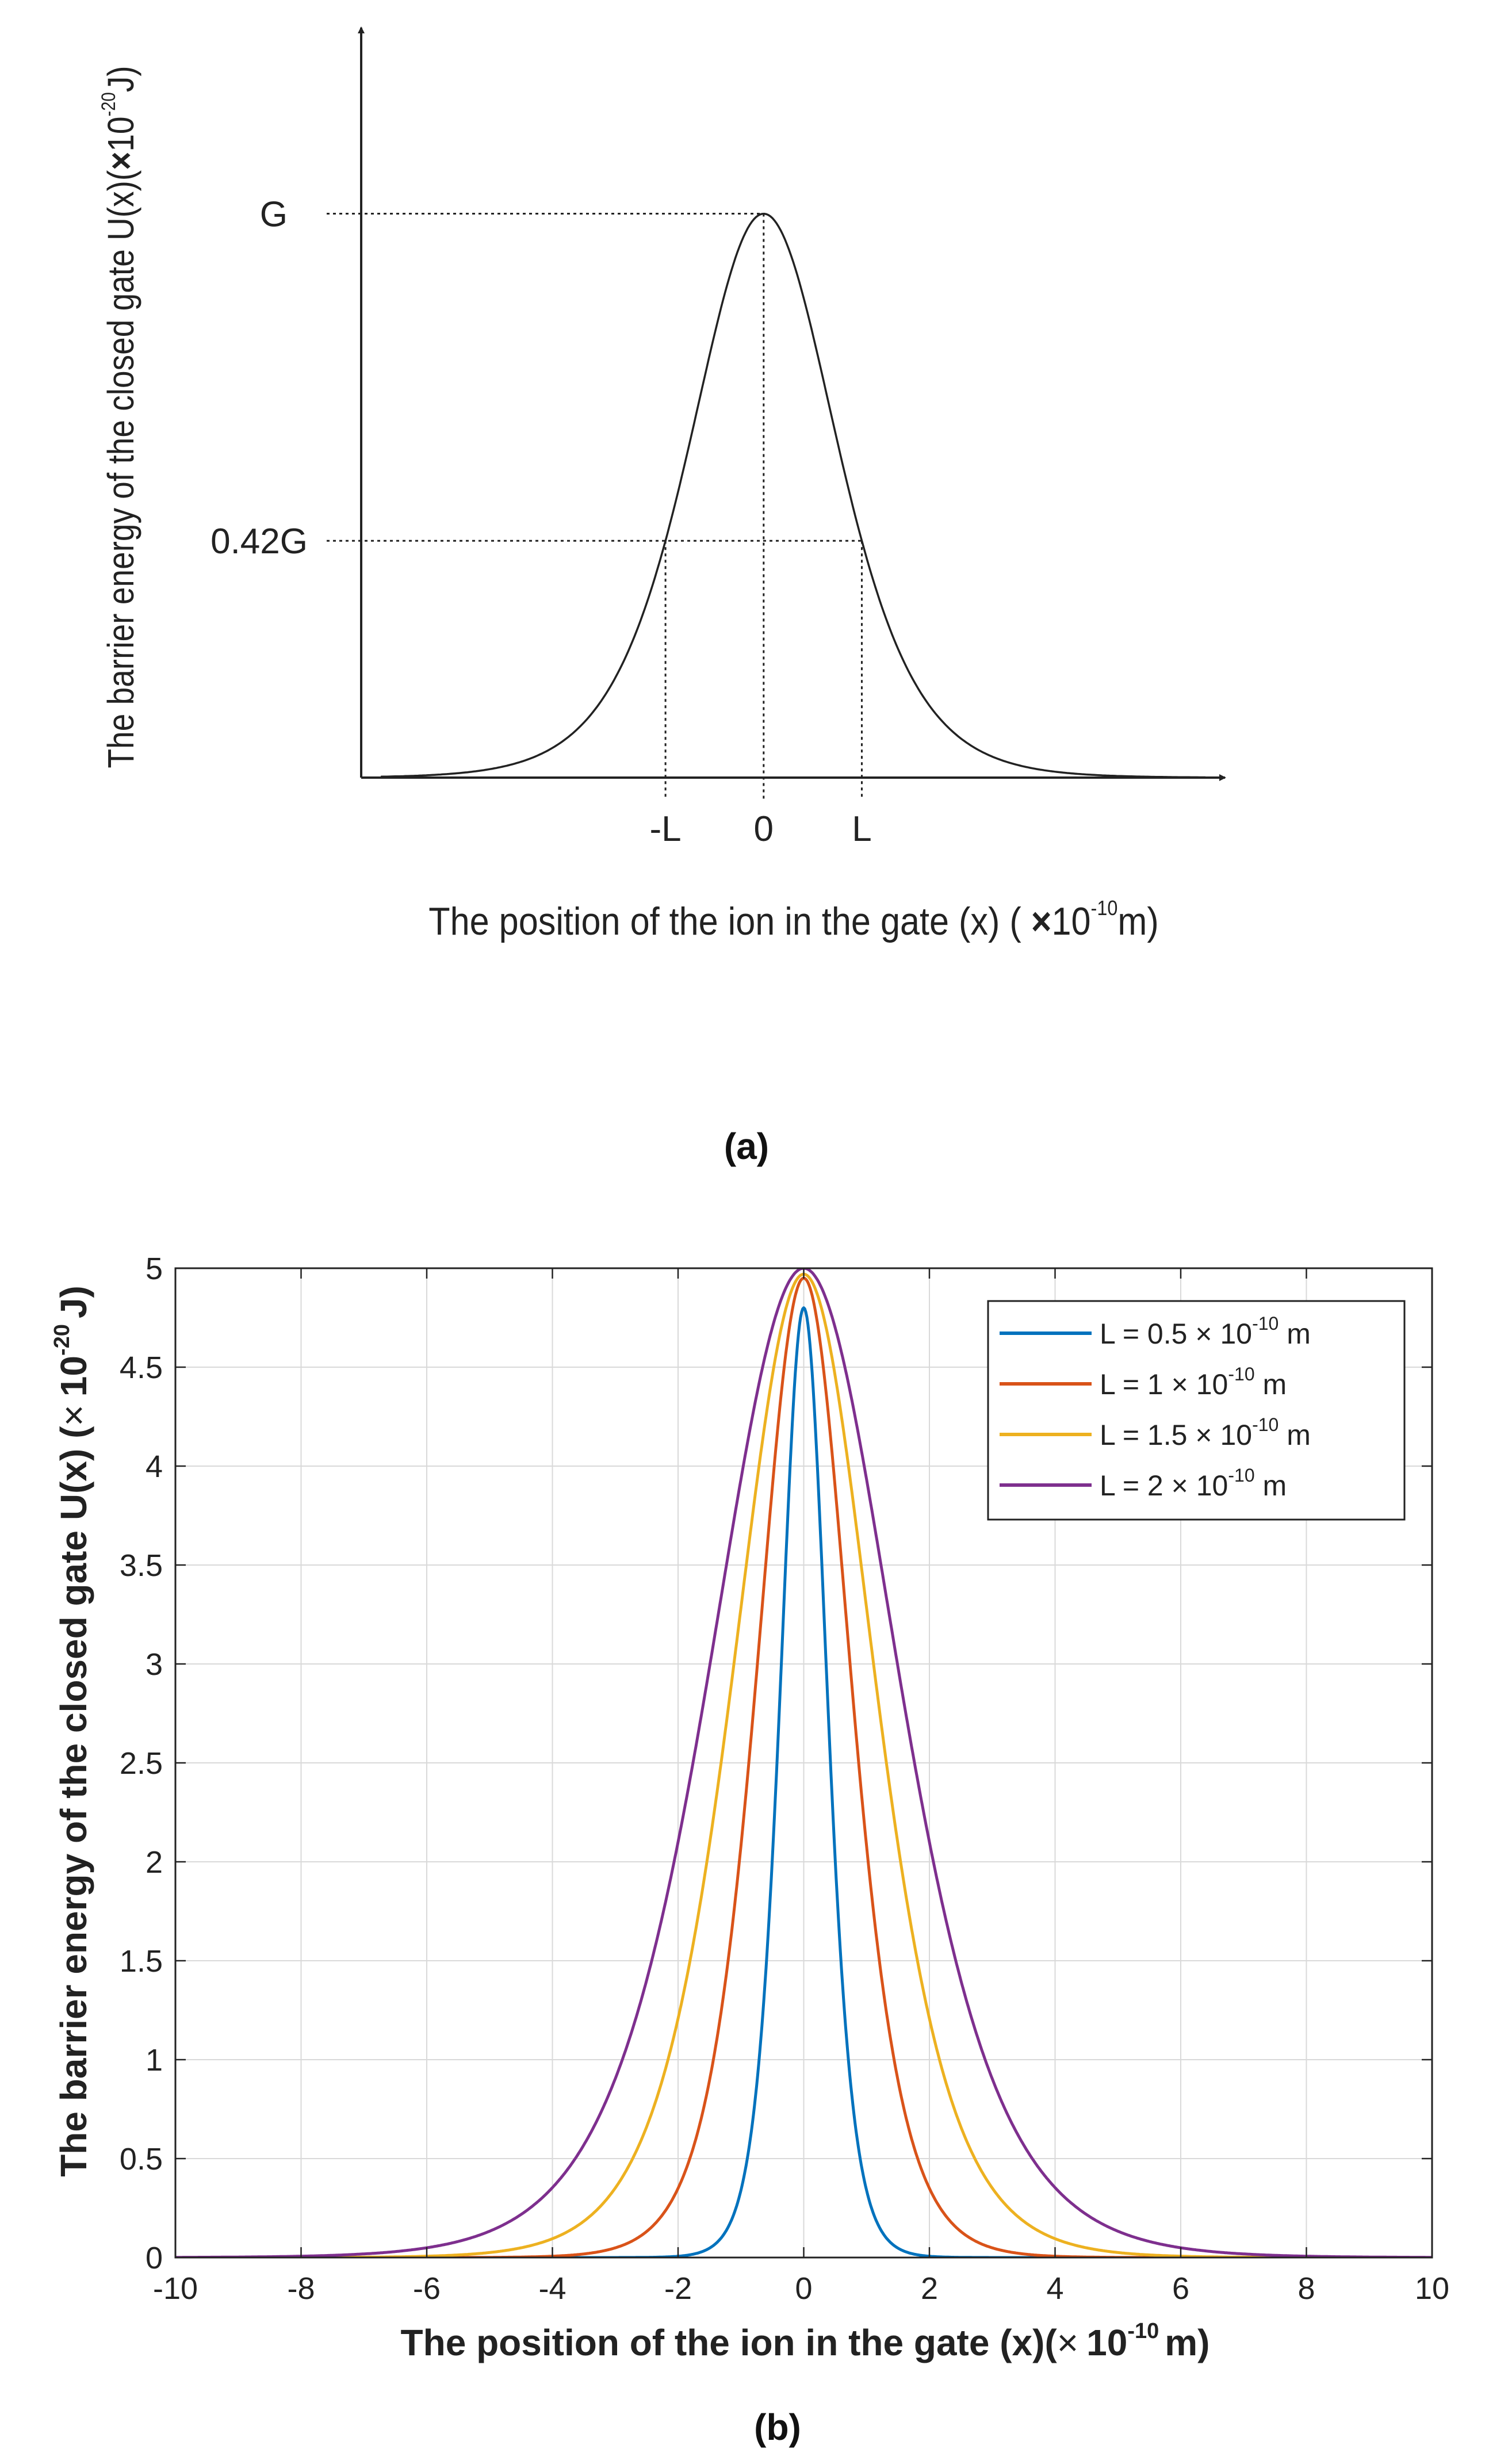  What do you see at coordinates (861, 829) in the screenshot?
I see `panel-a-x-tick-label: L` at bounding box center [861, 829].